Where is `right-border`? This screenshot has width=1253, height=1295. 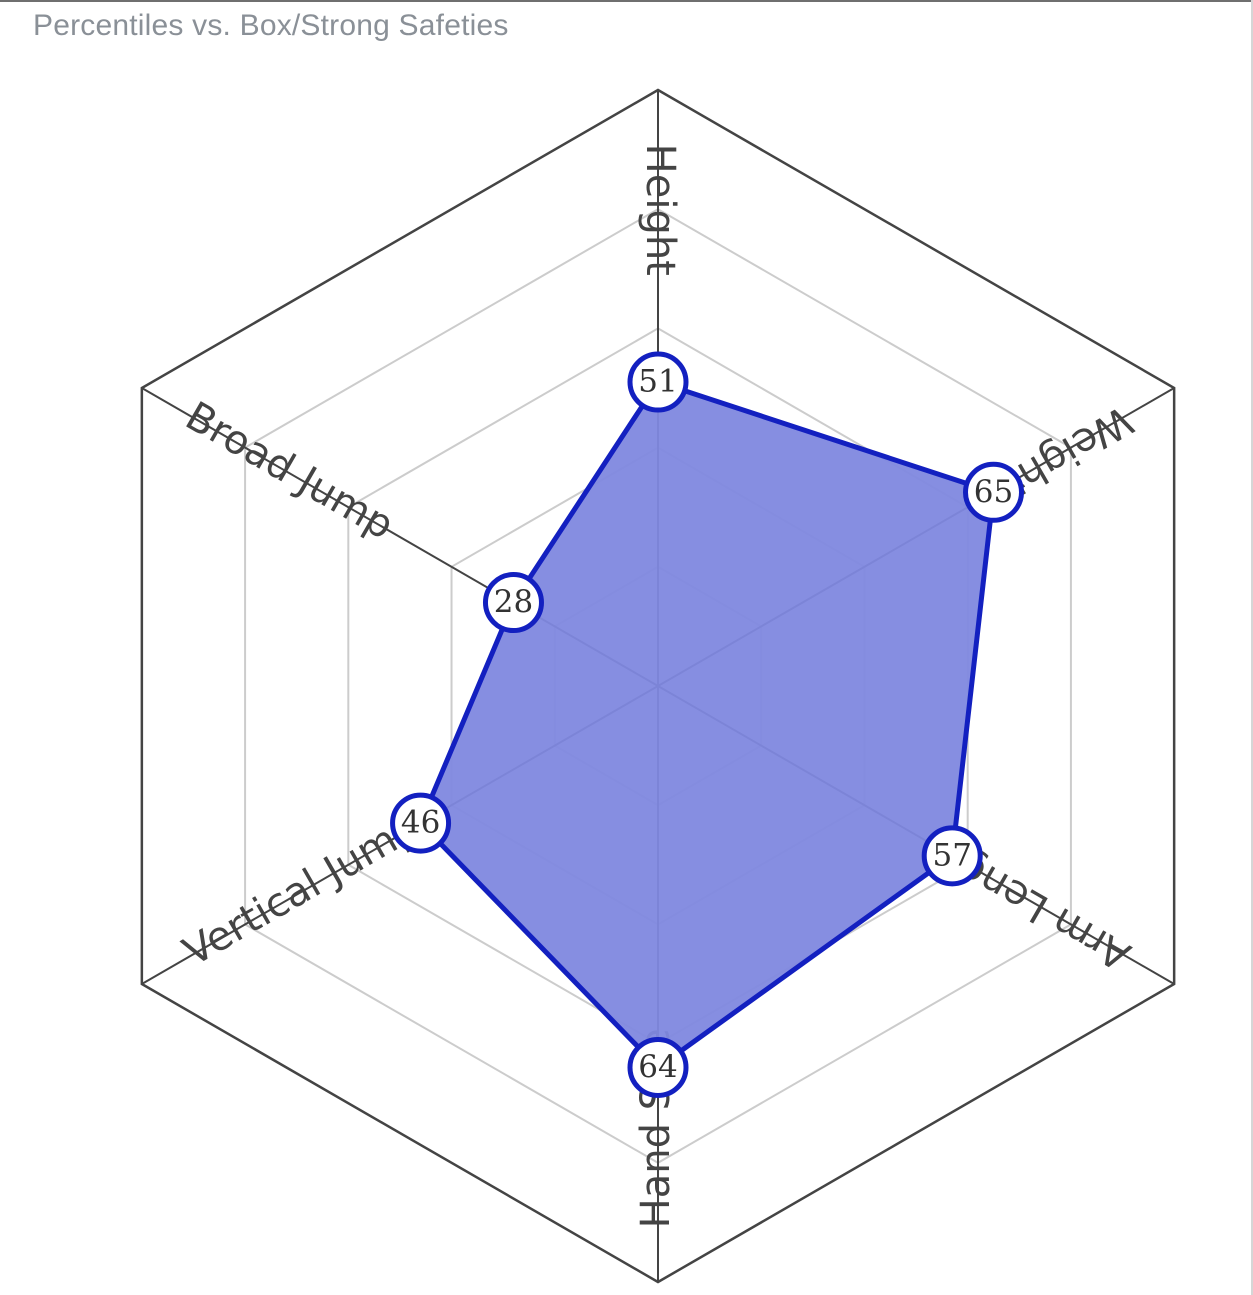 right-border is located at coordinates (1252, 647).